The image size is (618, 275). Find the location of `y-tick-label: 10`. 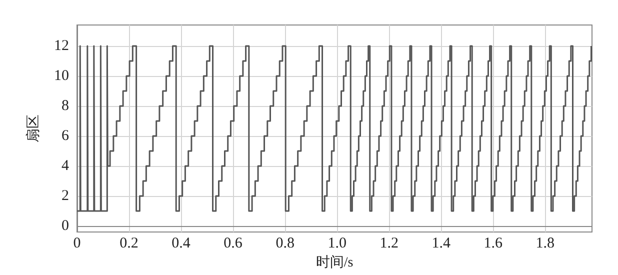

y-tick-label: 10 is located at coordinates (61, 76).